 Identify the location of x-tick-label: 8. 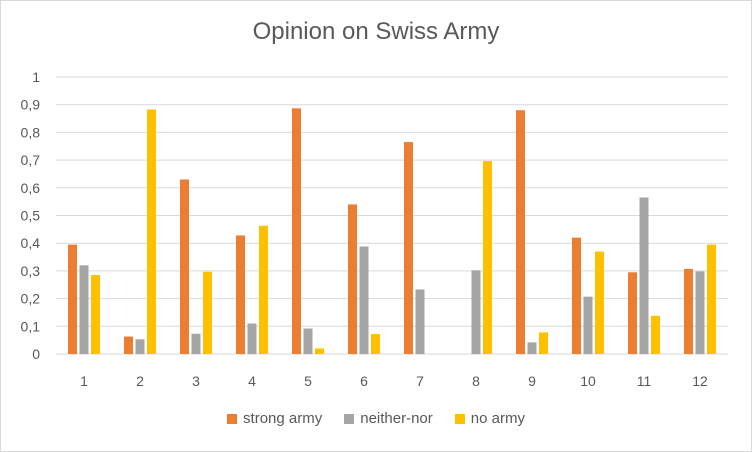
(476, 381).